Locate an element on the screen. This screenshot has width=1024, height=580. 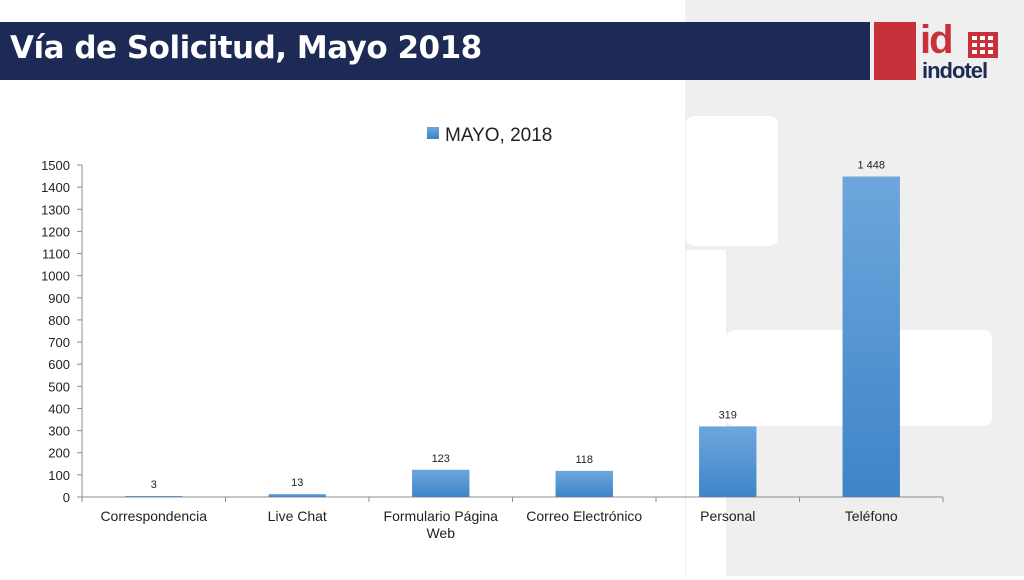
y-tick-label: 1300 is located at coordinates (55, 209).